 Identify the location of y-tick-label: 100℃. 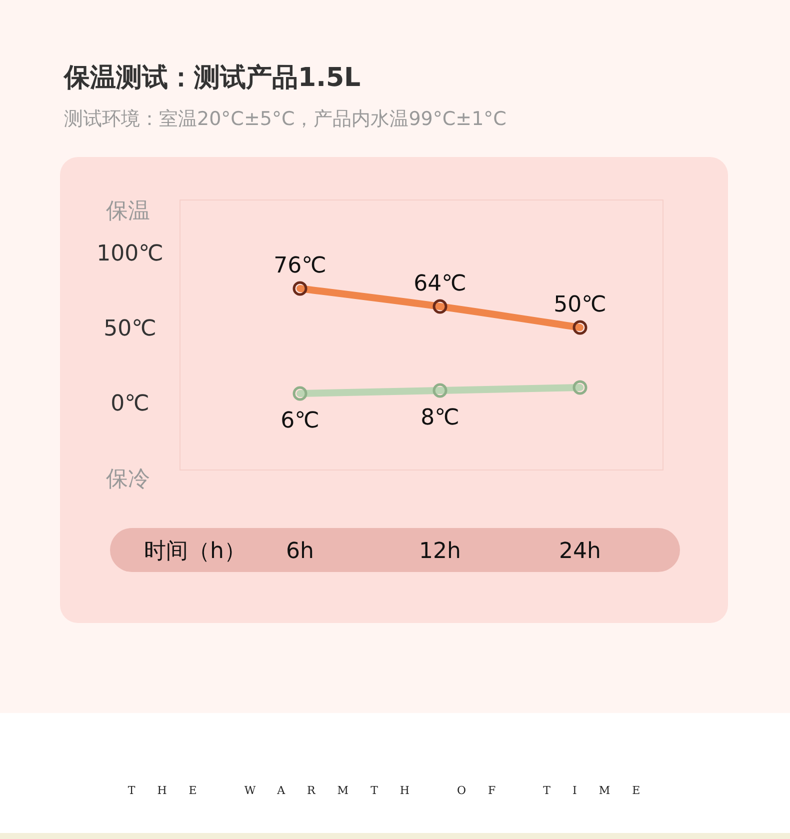
(130, 254).